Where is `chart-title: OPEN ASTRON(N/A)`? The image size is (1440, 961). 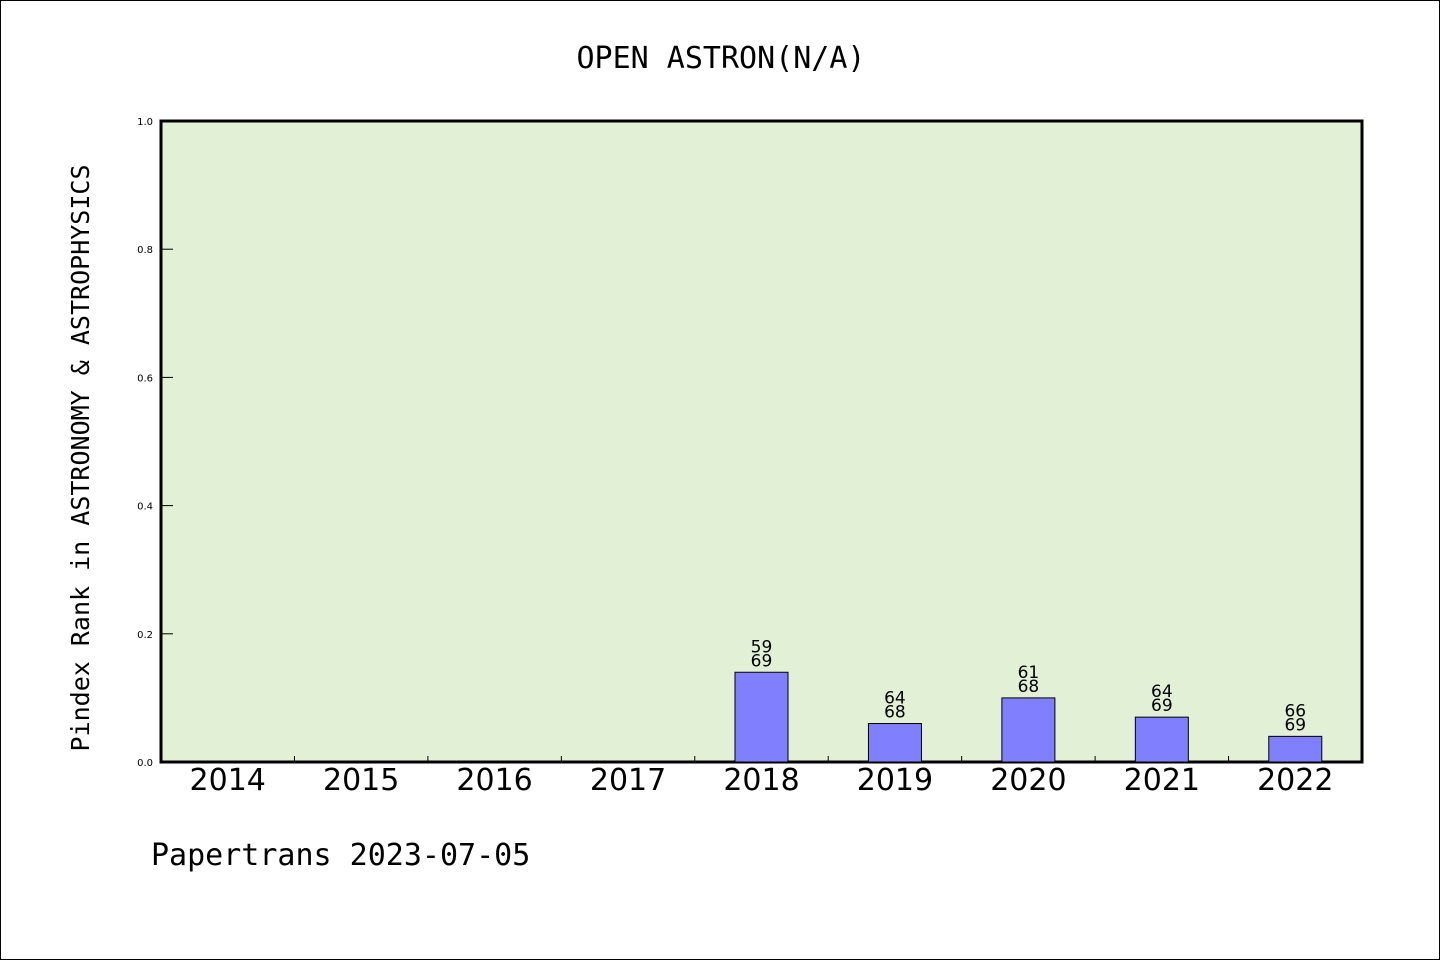 chart-title: OPEN ASTRON(N/A) is located at coordinates (721, 58).